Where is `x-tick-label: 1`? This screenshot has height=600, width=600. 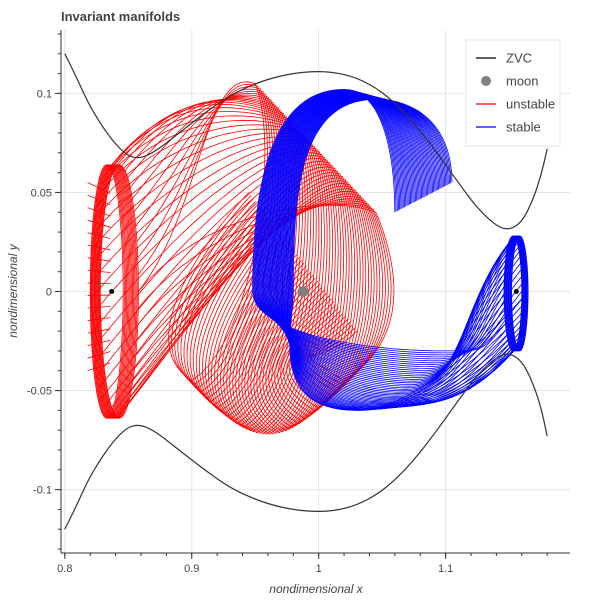
x-tick-label: 1 is located at coordinates (319, 569).